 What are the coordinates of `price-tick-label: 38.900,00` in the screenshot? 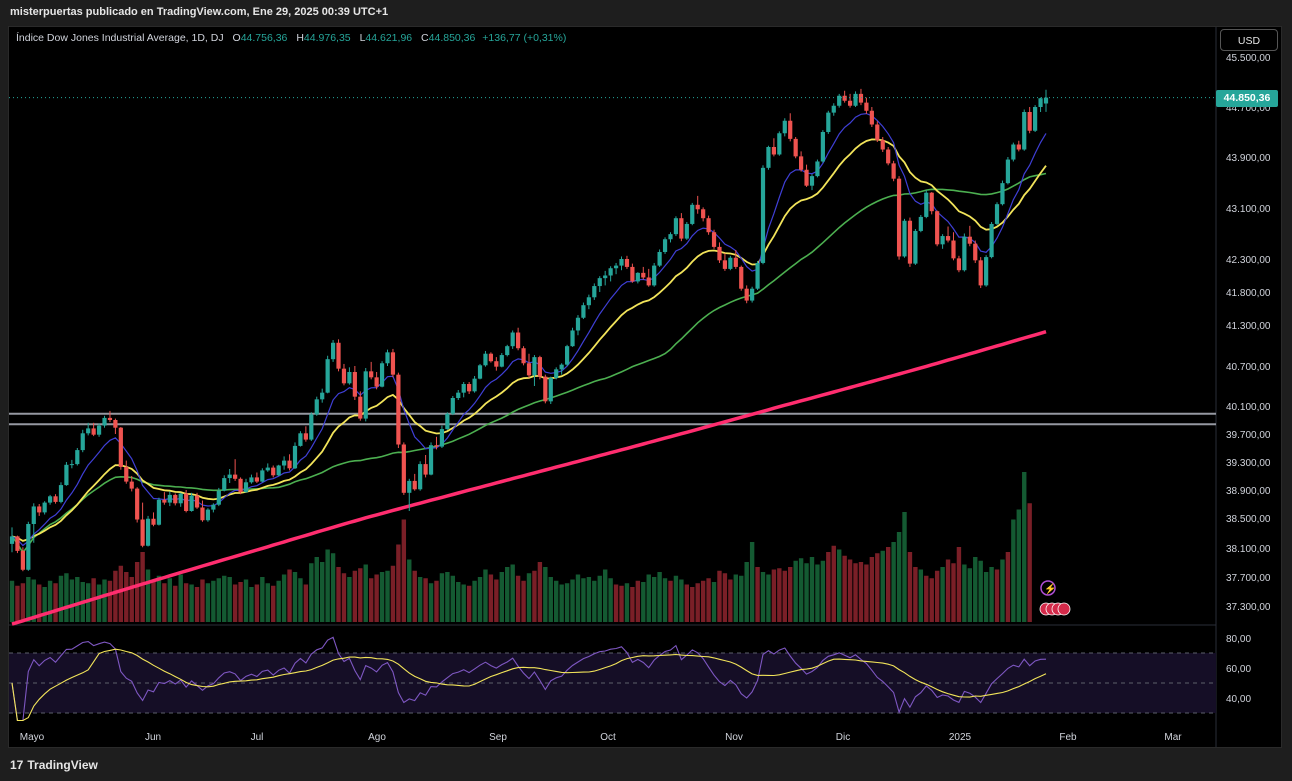 It's located at (1248, 491).